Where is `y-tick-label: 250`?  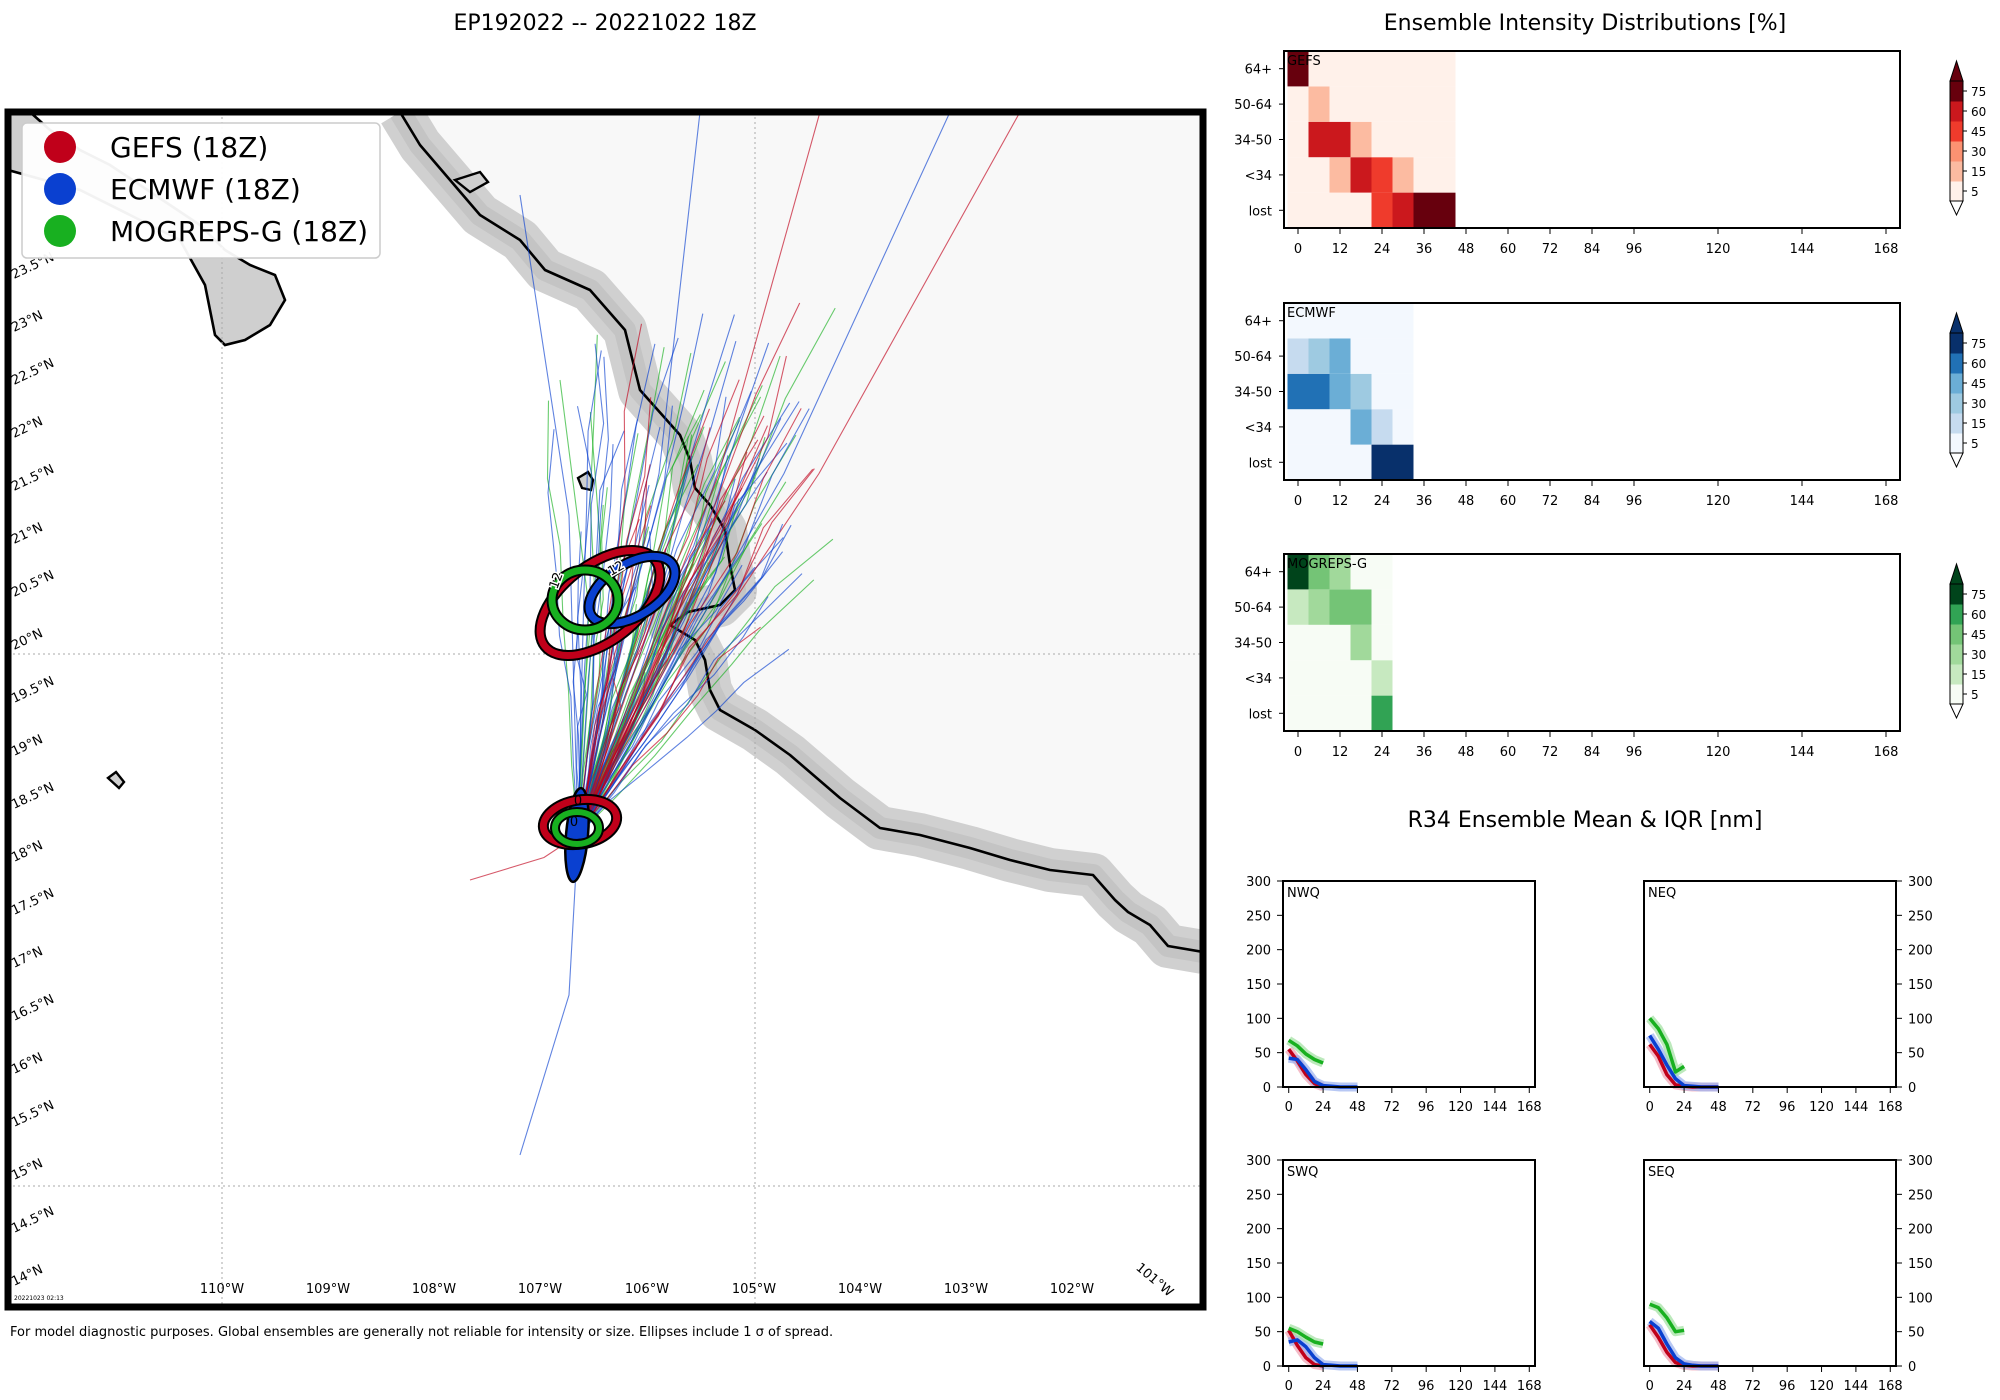
y-tick-label: 250 is located at coordinates (1920, 916).